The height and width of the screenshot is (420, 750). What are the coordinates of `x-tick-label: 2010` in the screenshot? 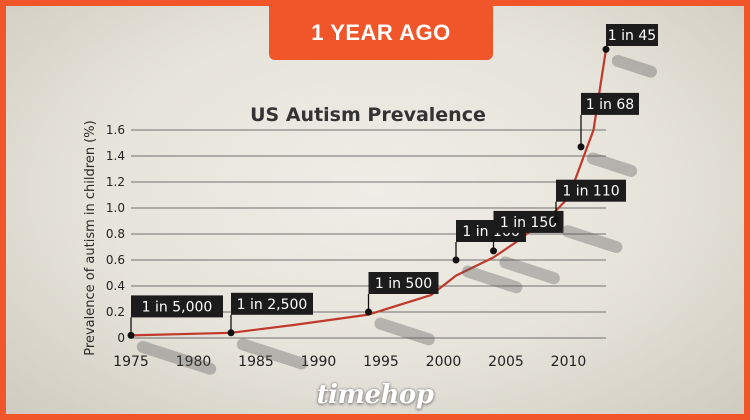 It's located at (569, 362).